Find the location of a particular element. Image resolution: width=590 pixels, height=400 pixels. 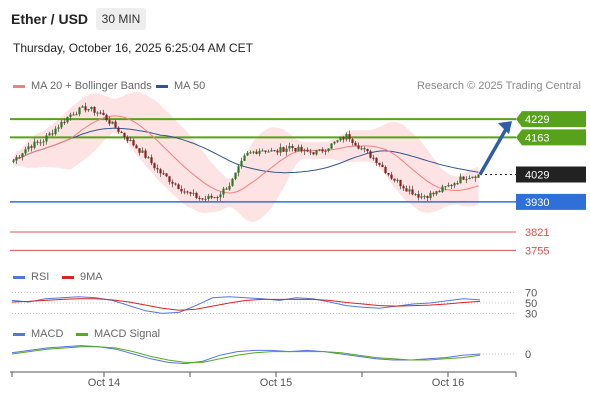

rsi-label: RSI is located at coordinates (40, 277).